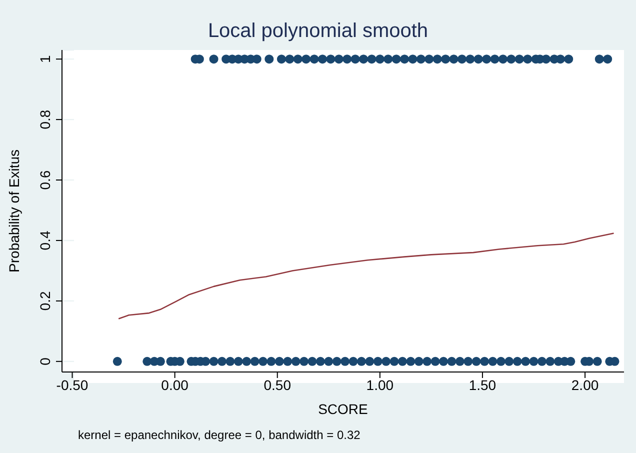 The image size is (636, 453). What do you see at coordinates (585, 384) in the screenshot?
I see `x-tick-label: 2.00` at bounding box center [585, 384].